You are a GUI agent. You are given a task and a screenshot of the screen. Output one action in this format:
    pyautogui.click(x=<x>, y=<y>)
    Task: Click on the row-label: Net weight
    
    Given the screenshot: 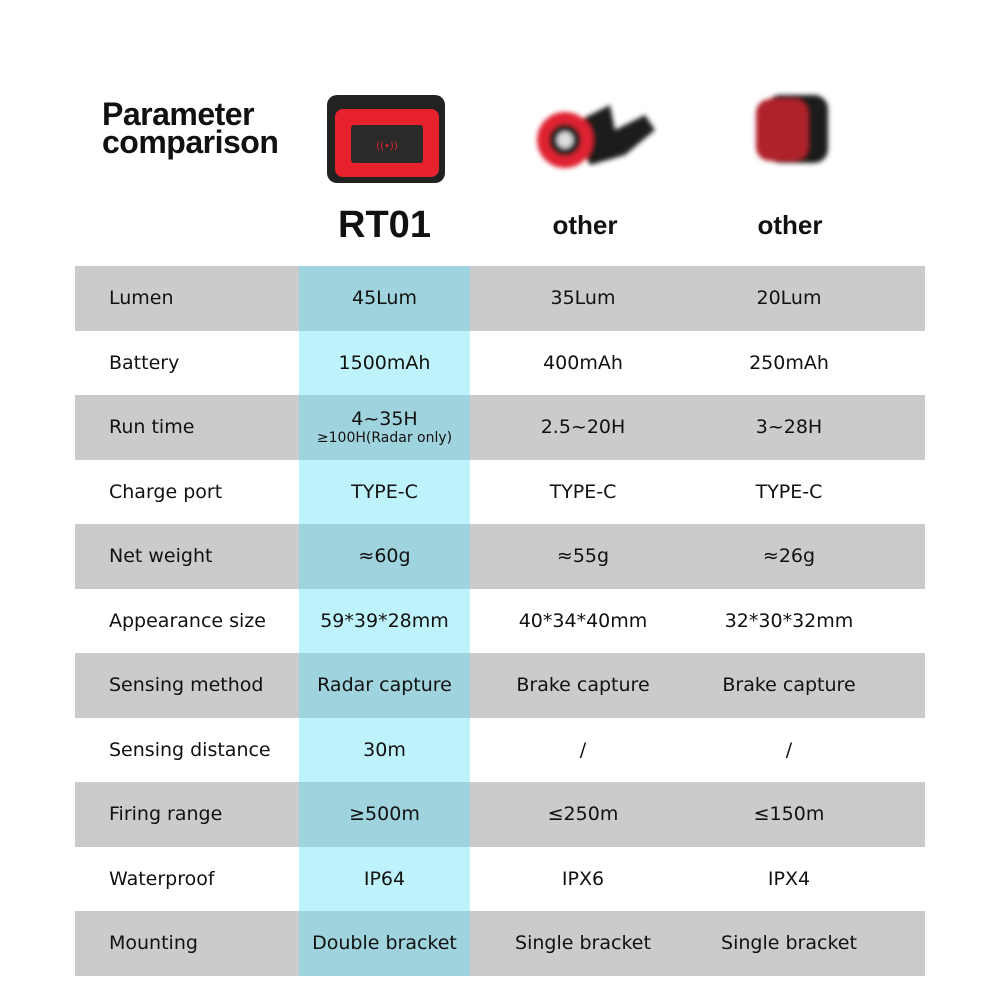 What is the action you would take?
    pyautogui.click(x=160, y=556)
    